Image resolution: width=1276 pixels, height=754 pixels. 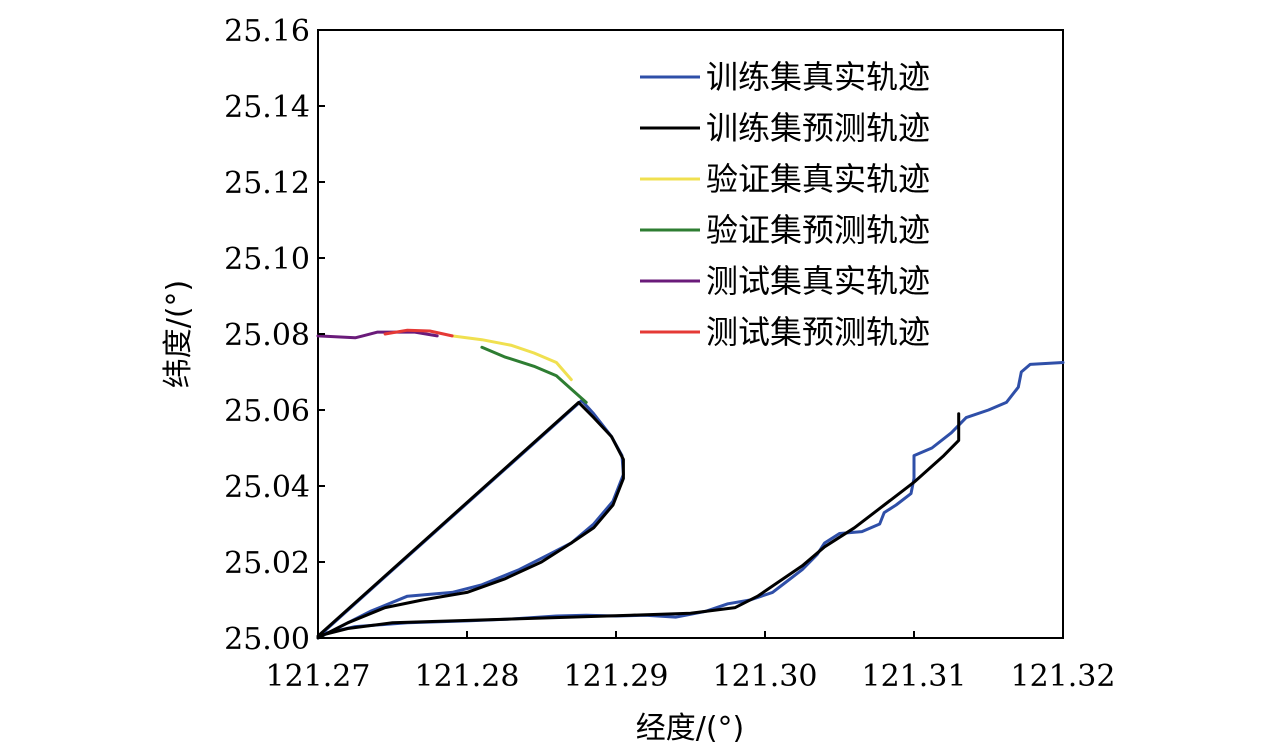 I want to click on y-tick-label: 25.04, so click(x=267, y=487).